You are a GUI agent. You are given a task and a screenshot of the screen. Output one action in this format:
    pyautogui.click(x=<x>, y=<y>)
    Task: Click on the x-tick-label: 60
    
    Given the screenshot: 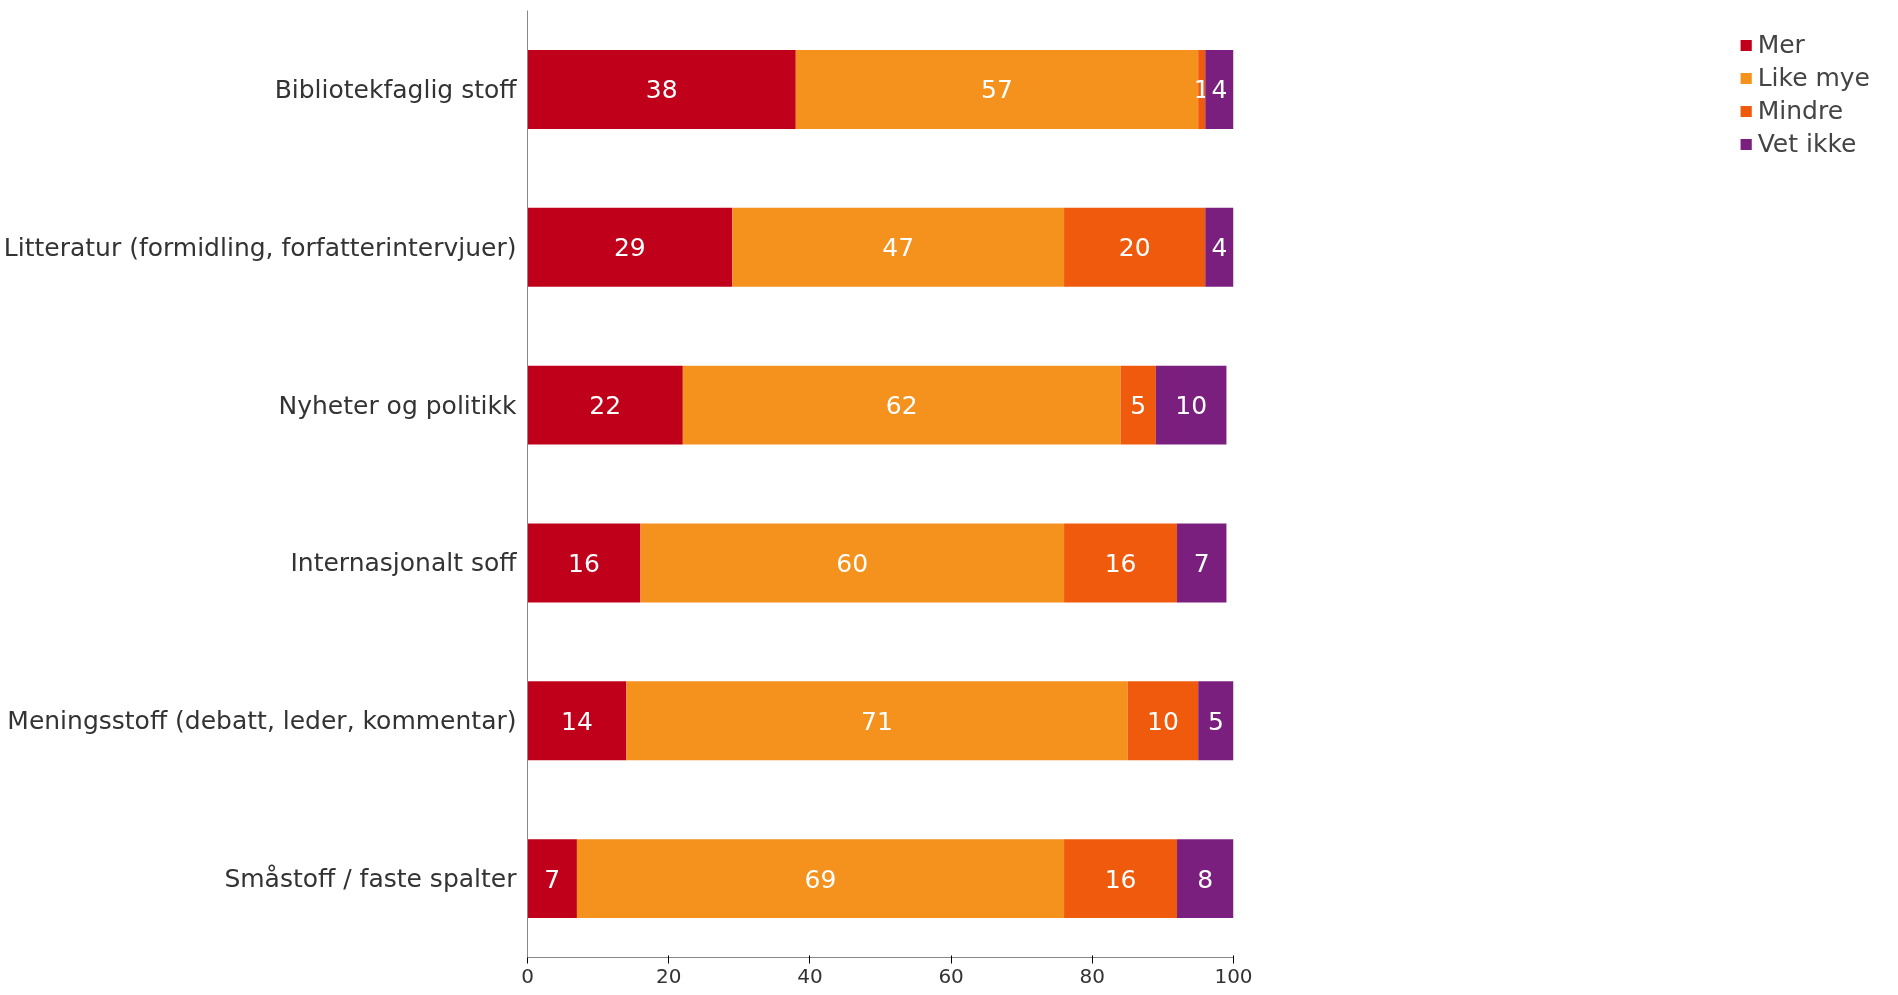 What is the action you would take?
    pyautogui.click(x=951, y=975)
    